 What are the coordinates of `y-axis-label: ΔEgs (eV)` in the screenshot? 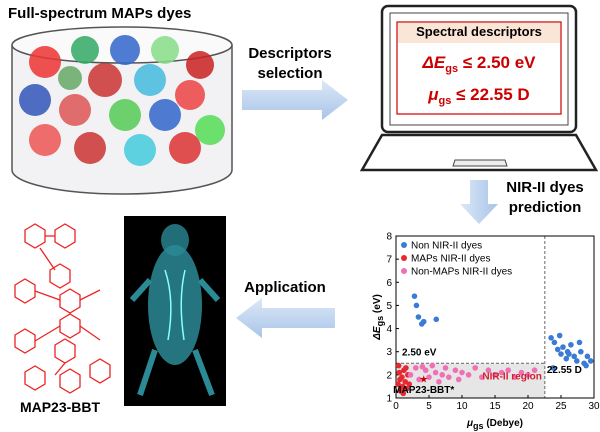 It's located at (378, 317).